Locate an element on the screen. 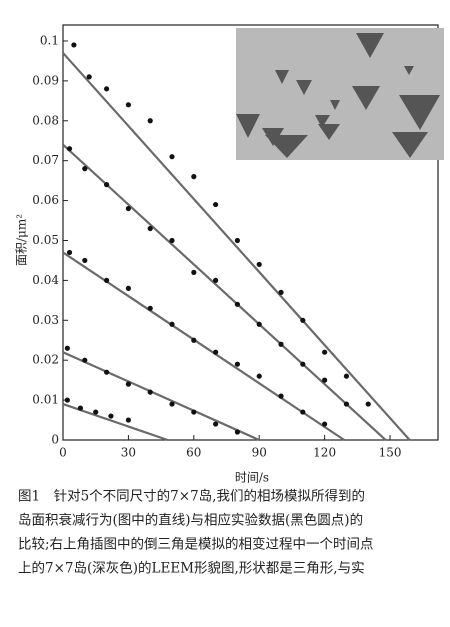 This screenshot has height=627, width=450. x-tick-label: 30 is located at coordinates (128, 453).